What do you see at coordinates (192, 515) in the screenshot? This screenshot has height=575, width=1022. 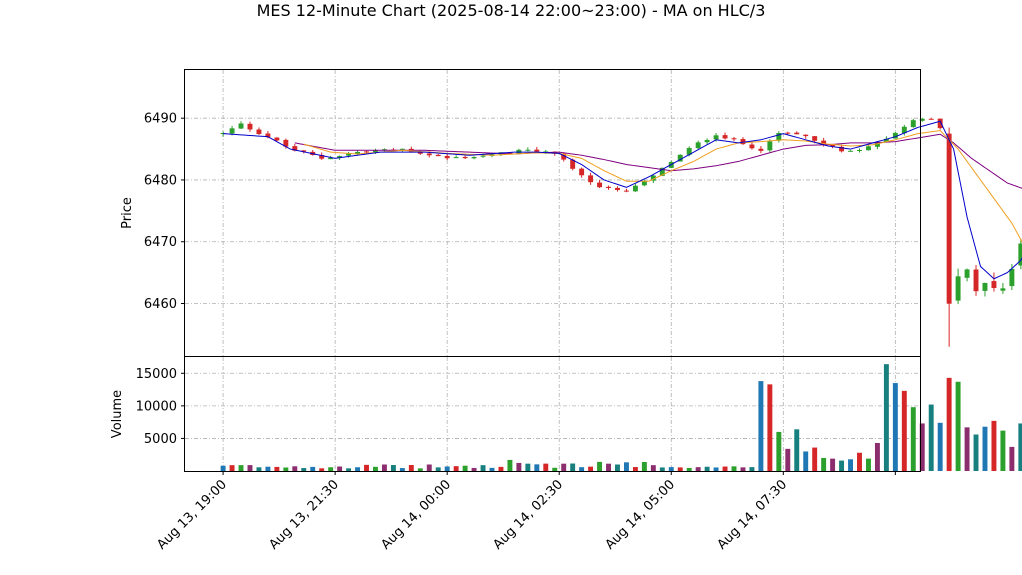 I see `x-tick-label: Aug 13, 19:00` at bounding box center [192, 515].